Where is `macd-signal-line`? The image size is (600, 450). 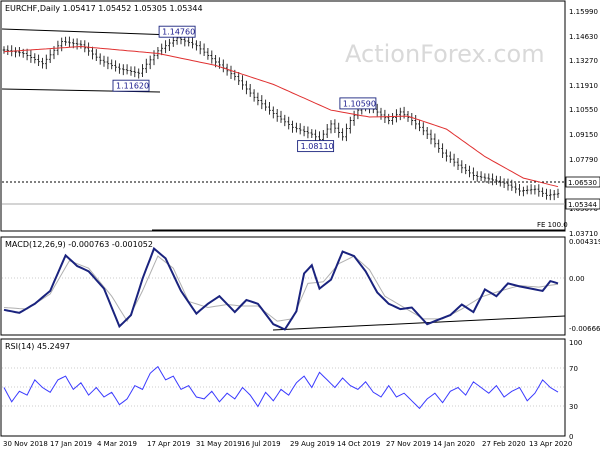 macd-signal-line is located at coordinates (281, 289).